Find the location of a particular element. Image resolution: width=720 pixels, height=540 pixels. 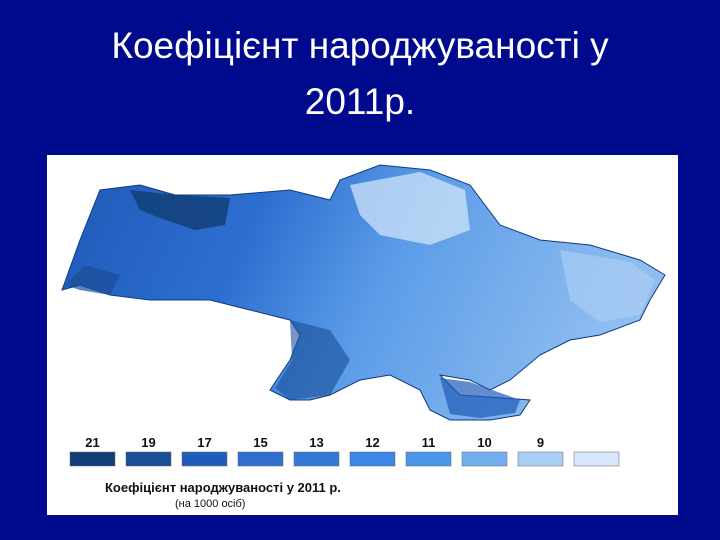

slide-title: Коефіцієнт народжуваності у 2011р. is located at coordinates (360, 73).